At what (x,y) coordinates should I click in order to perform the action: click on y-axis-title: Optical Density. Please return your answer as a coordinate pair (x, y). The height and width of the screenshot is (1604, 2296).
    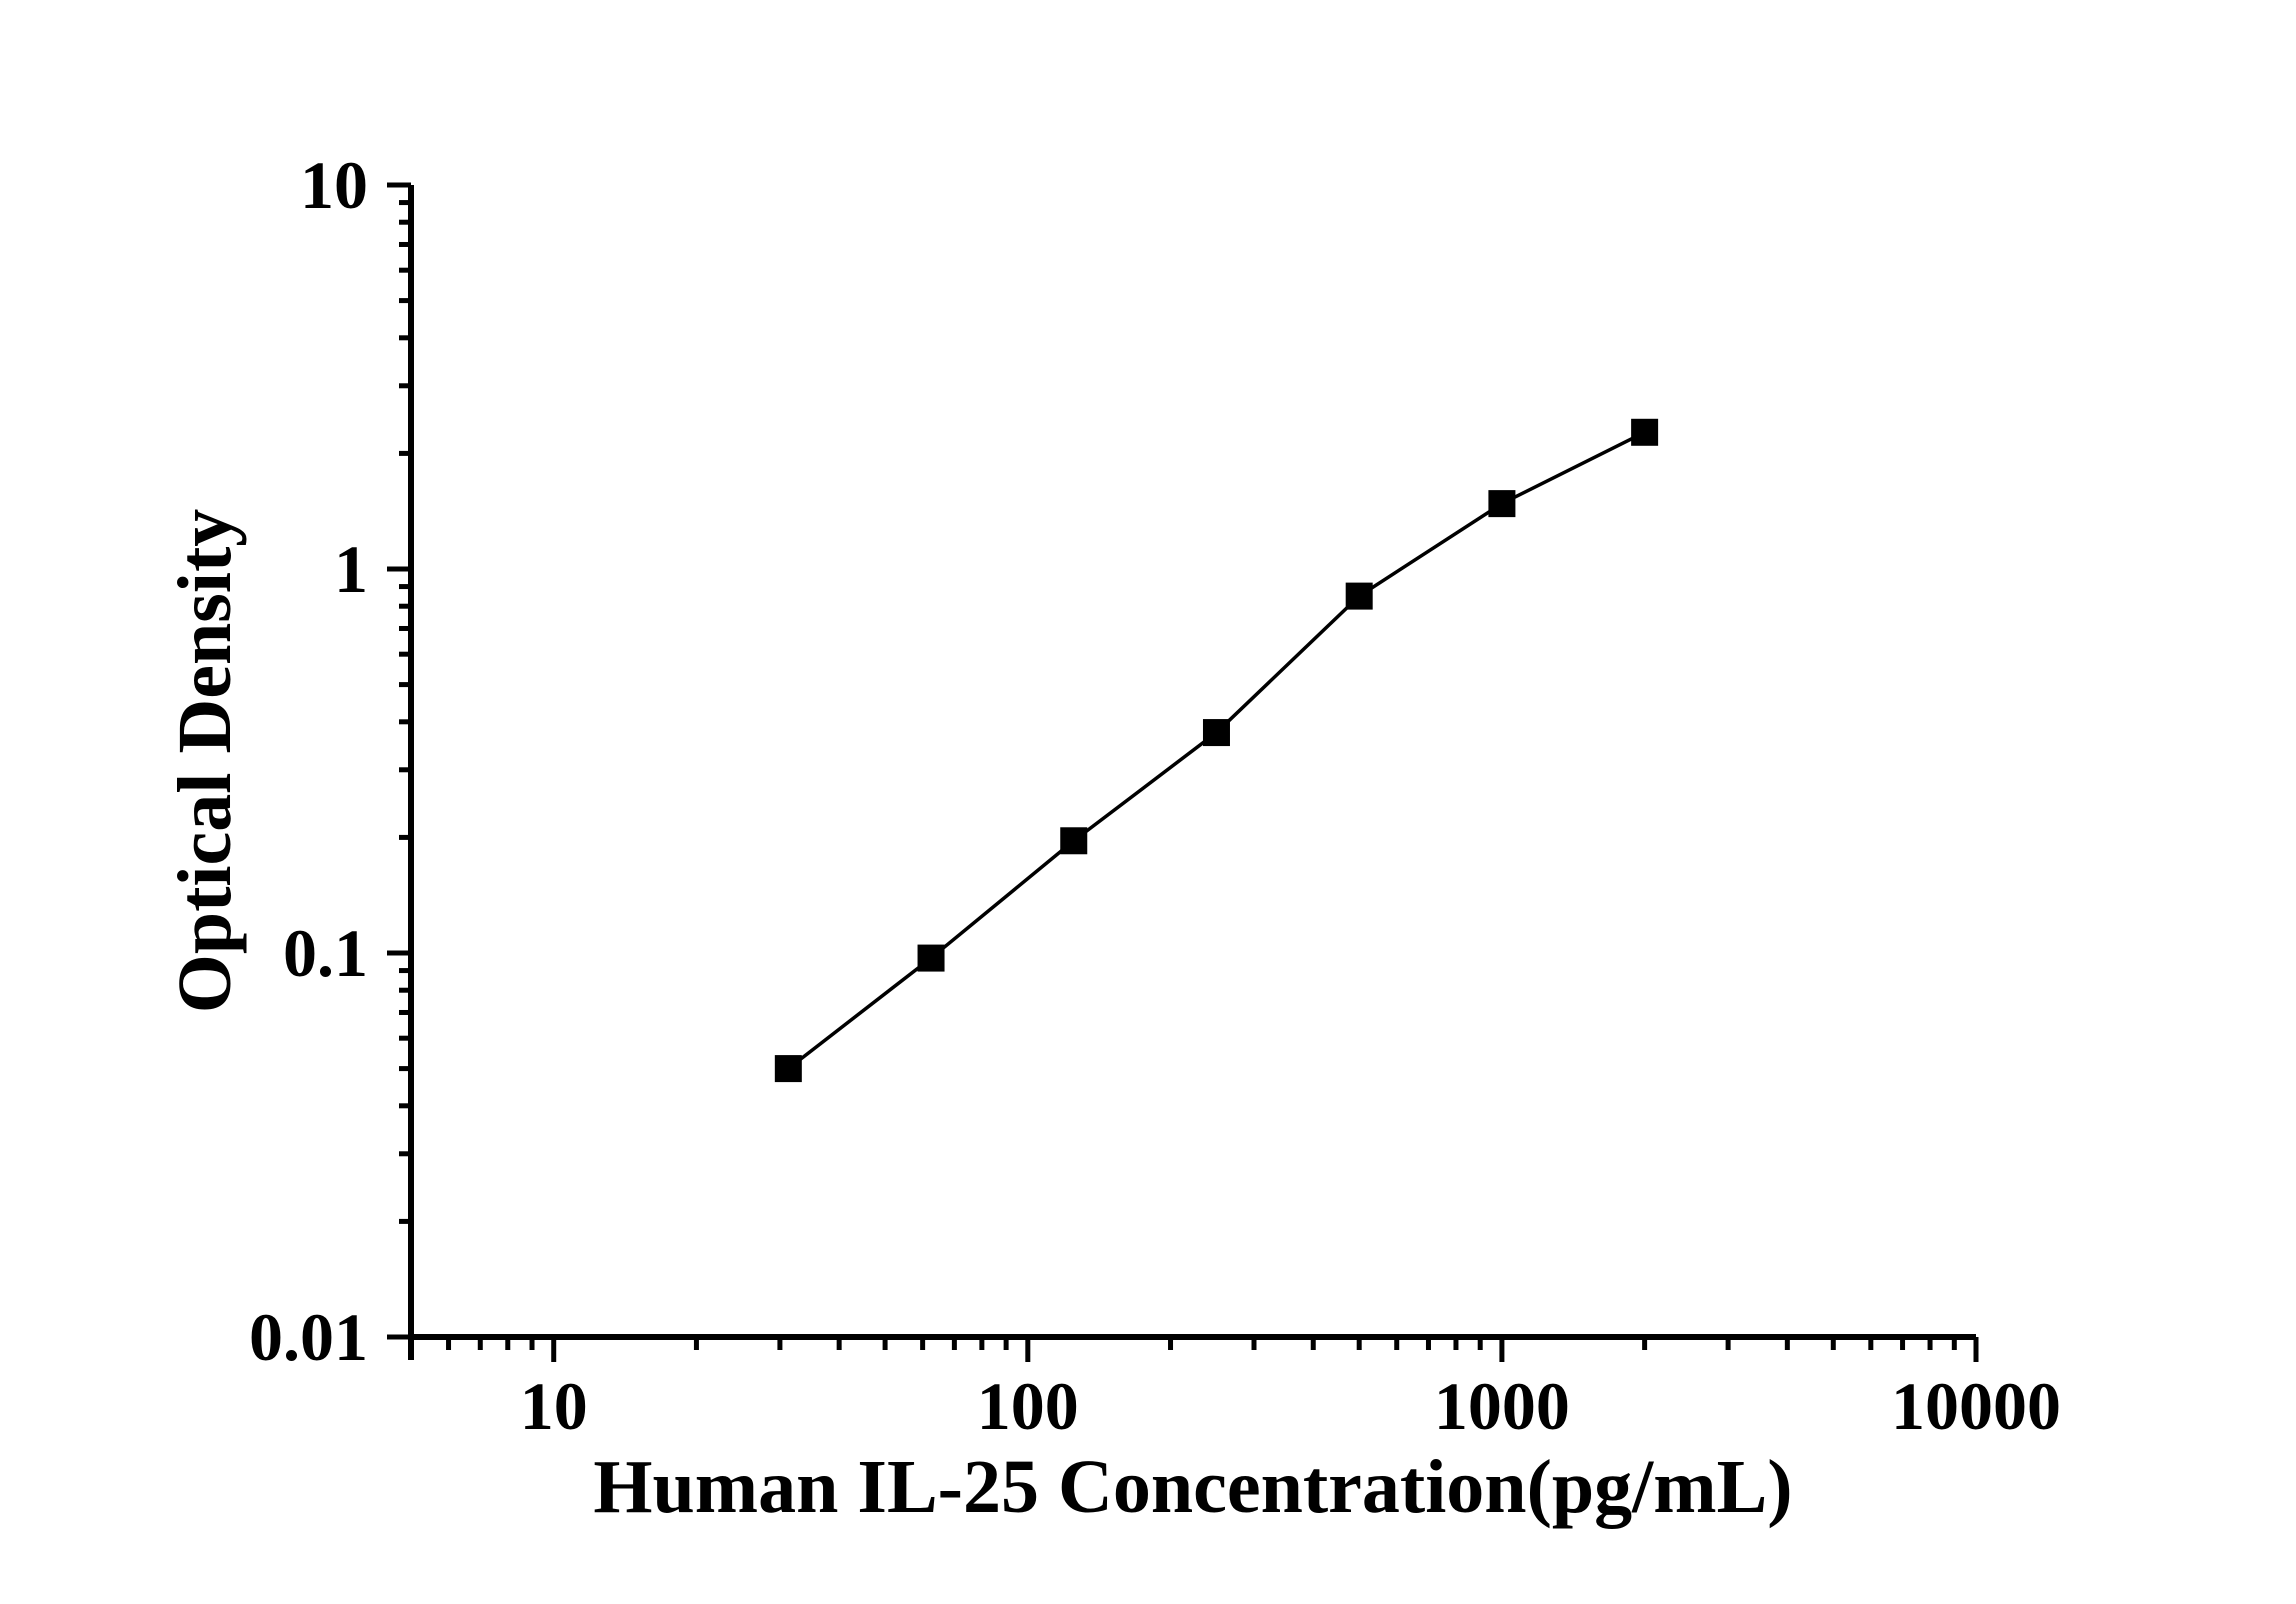
    Looking at the image, I should click on (205, 761).